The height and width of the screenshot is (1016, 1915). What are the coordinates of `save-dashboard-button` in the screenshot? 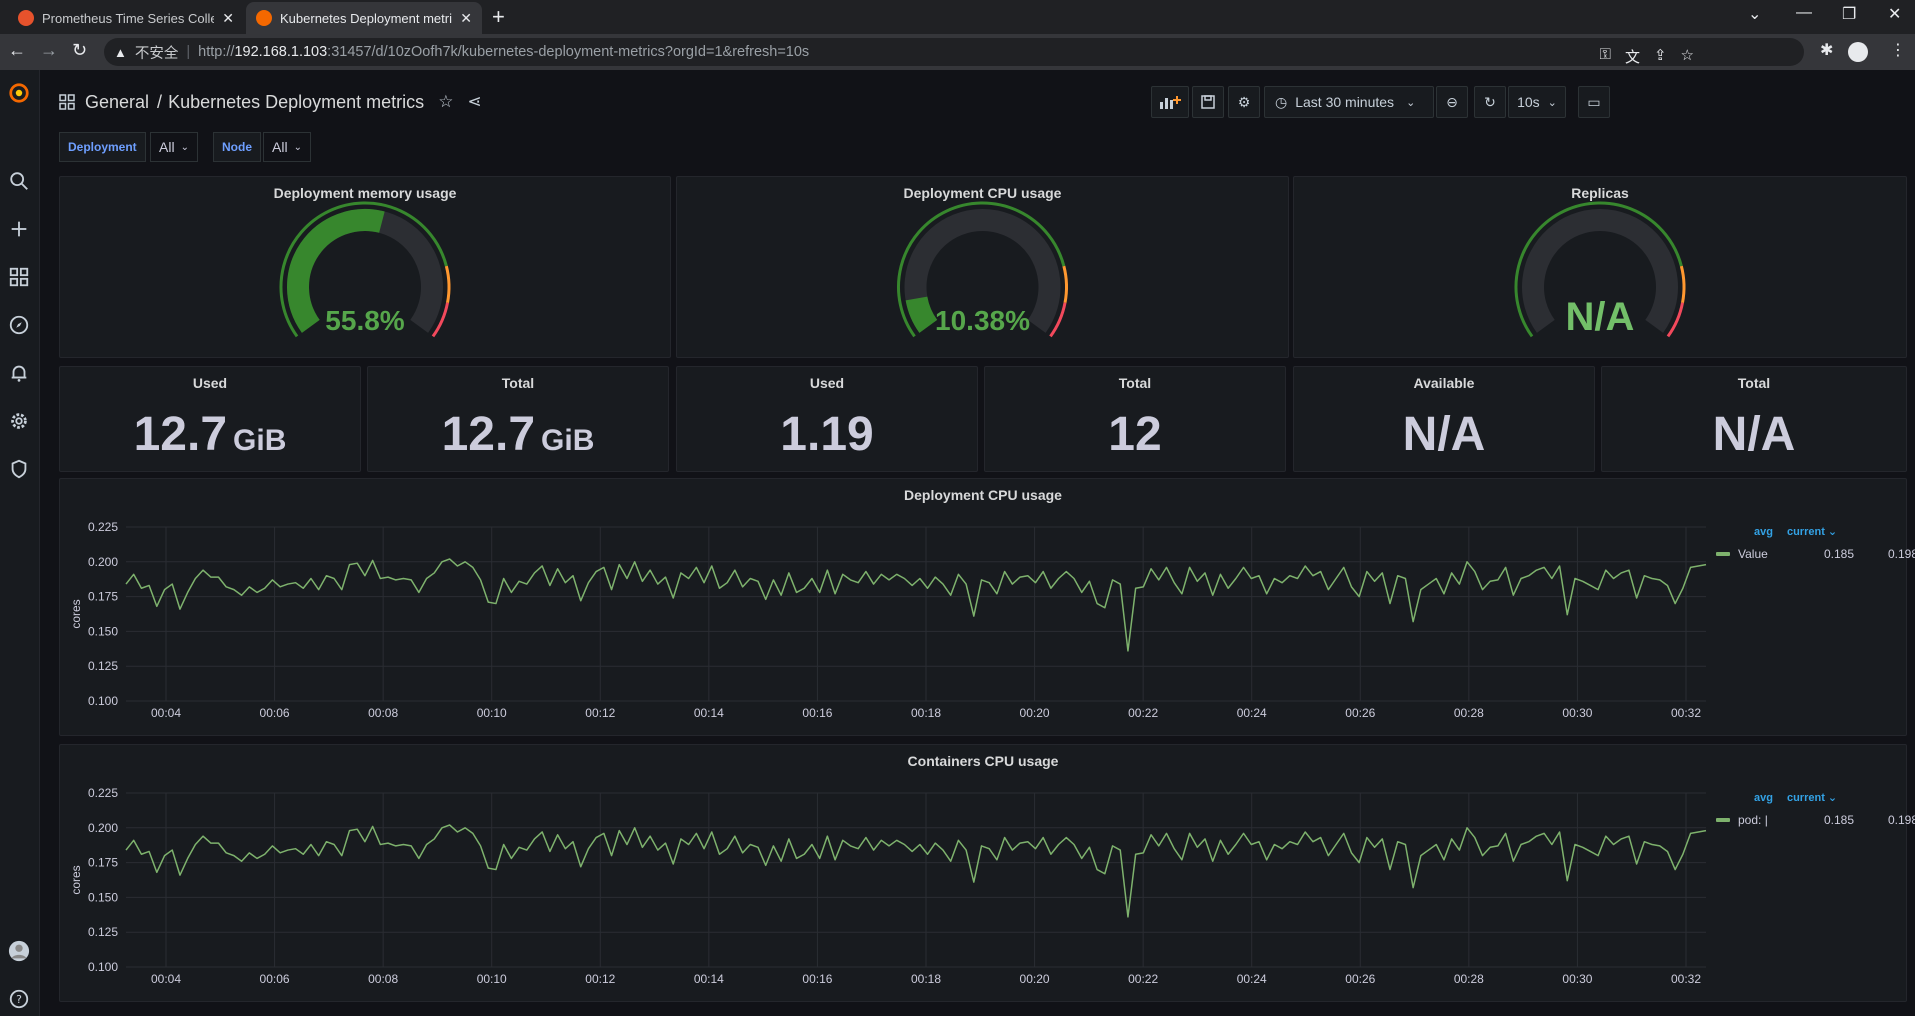 It's located at (1208, 102).